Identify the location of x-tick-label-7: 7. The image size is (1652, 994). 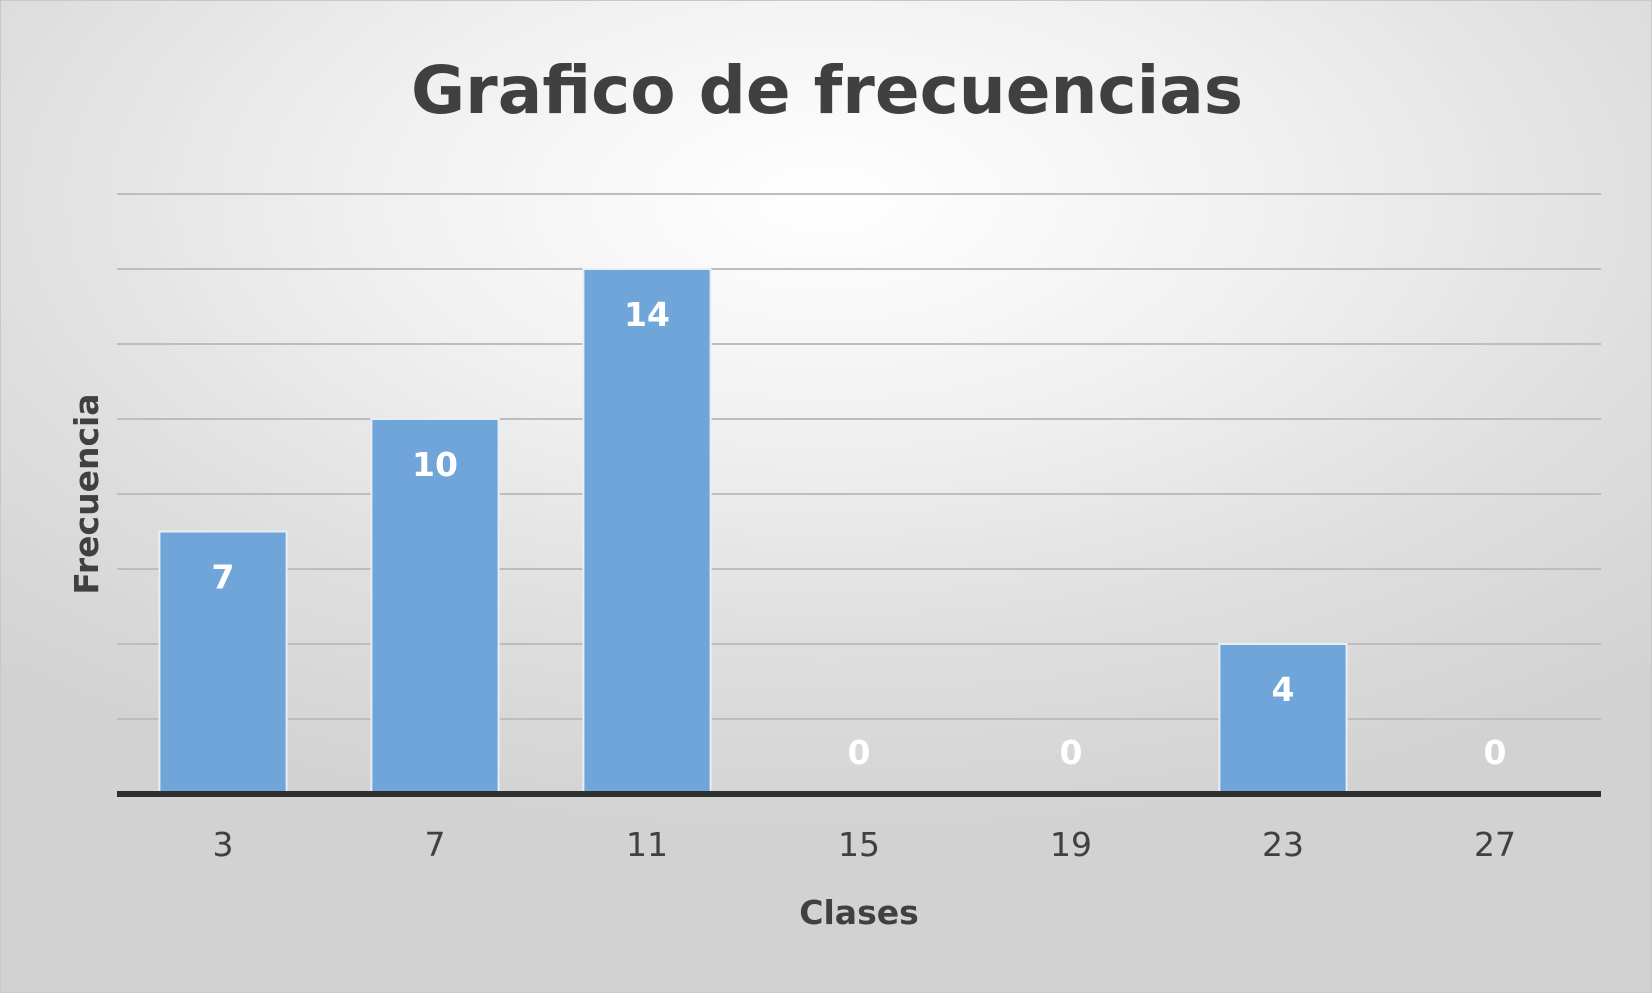
(435, 844).